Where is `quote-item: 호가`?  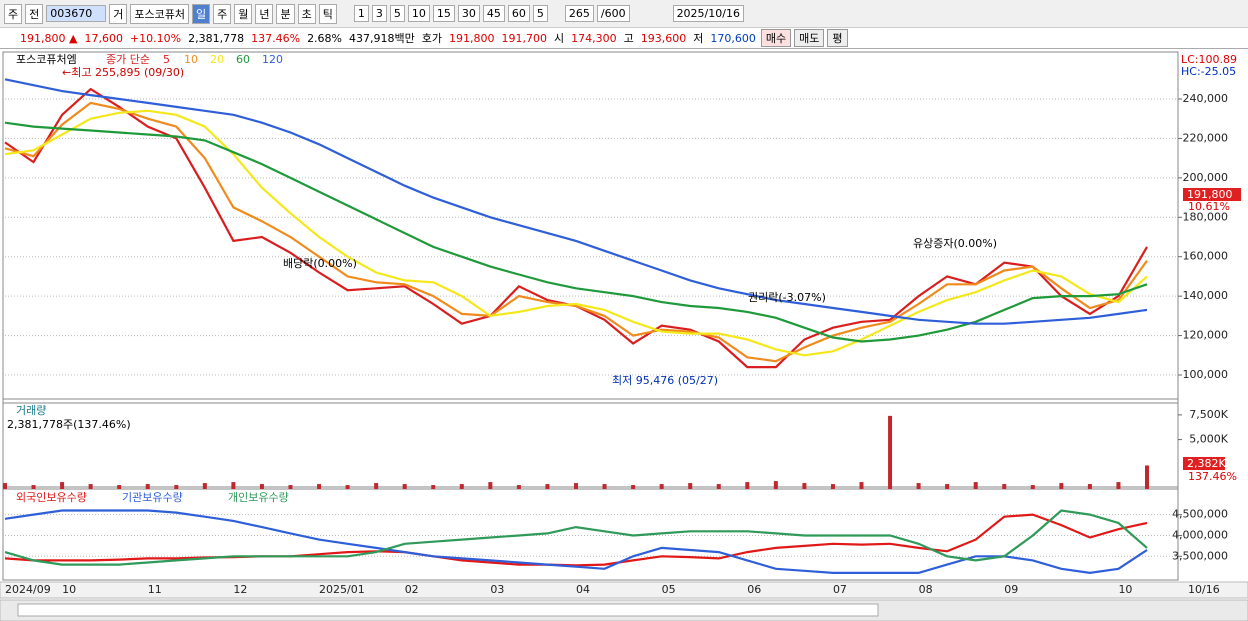
quote-item: 호가 is located at coordinates (431, 38).